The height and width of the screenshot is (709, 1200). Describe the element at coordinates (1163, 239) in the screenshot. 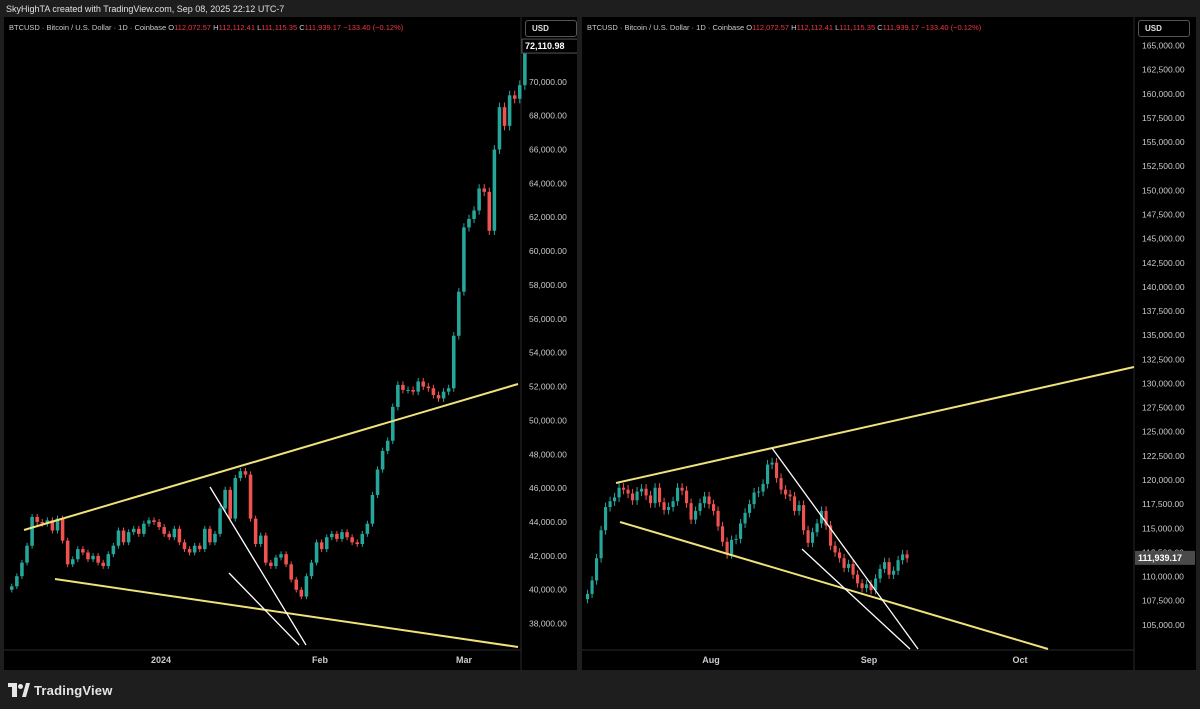

I see `right-price-tick-label: 145,000.00` at that location.